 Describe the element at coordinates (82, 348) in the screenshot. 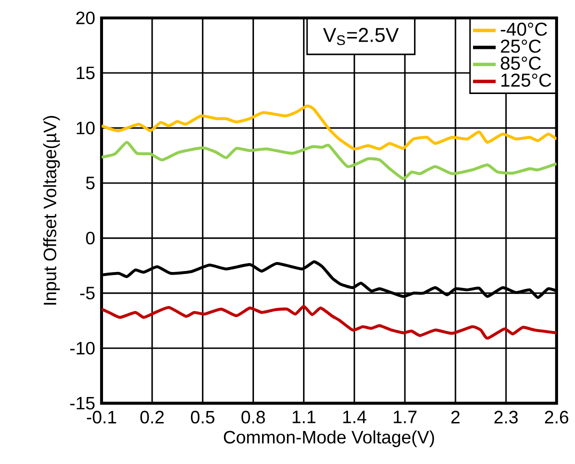

I see `y-tick-label: -10` at that location.